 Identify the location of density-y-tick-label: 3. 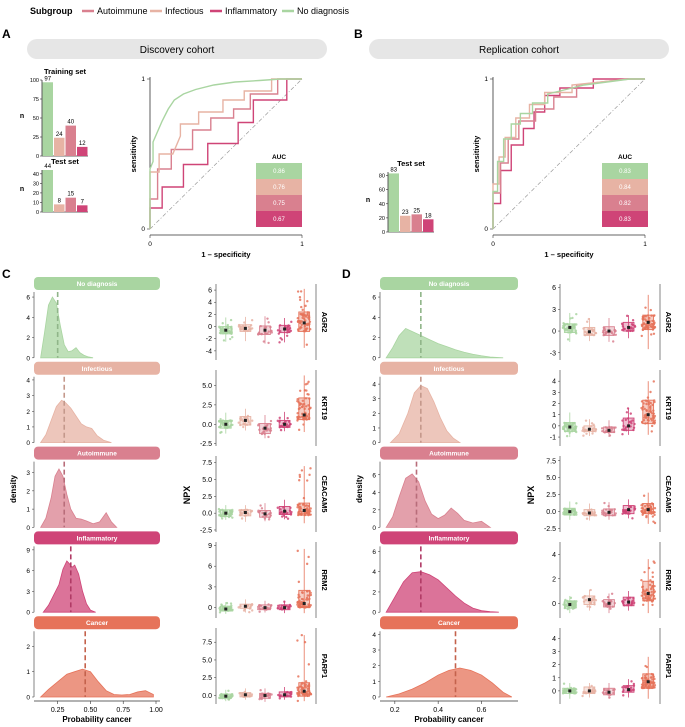
(374, 651).